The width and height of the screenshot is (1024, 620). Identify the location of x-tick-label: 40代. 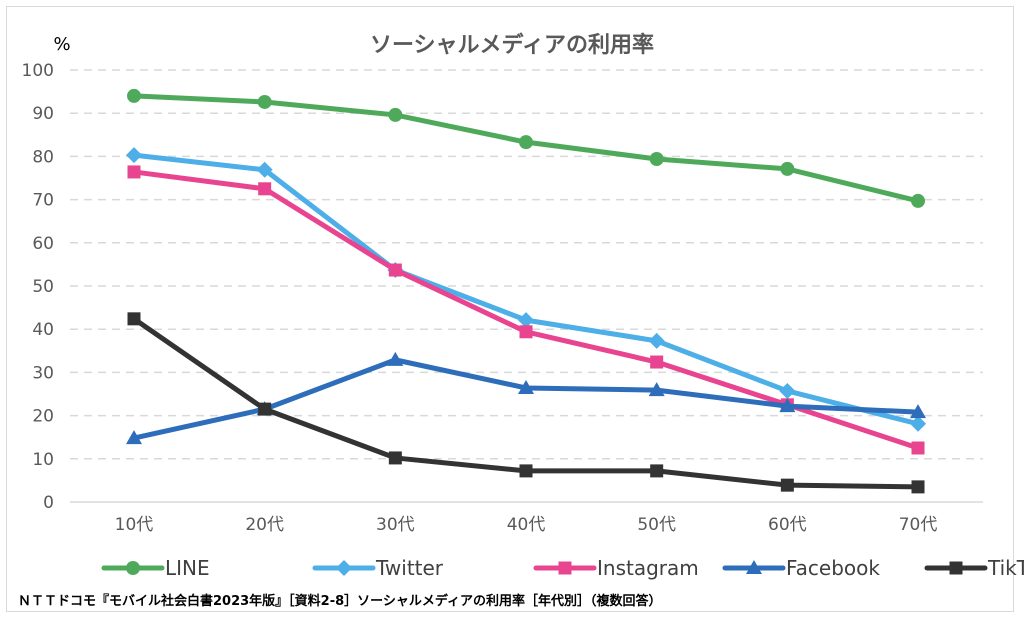
(526, 525).